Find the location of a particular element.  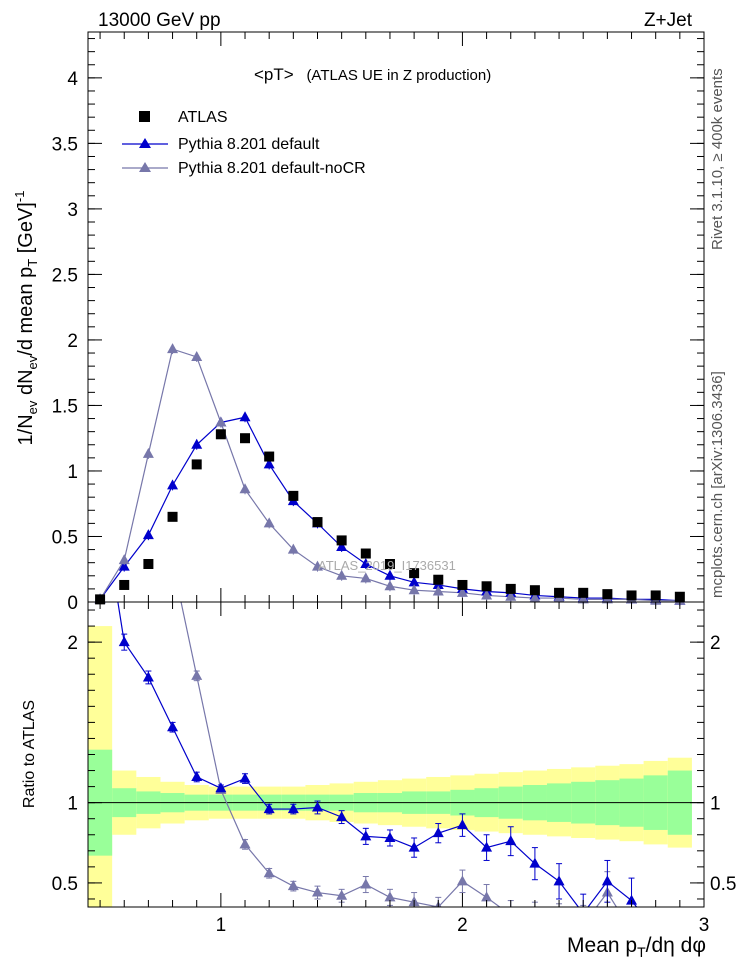

main-ytick-label: 1 is located at coordinates (72, 472).